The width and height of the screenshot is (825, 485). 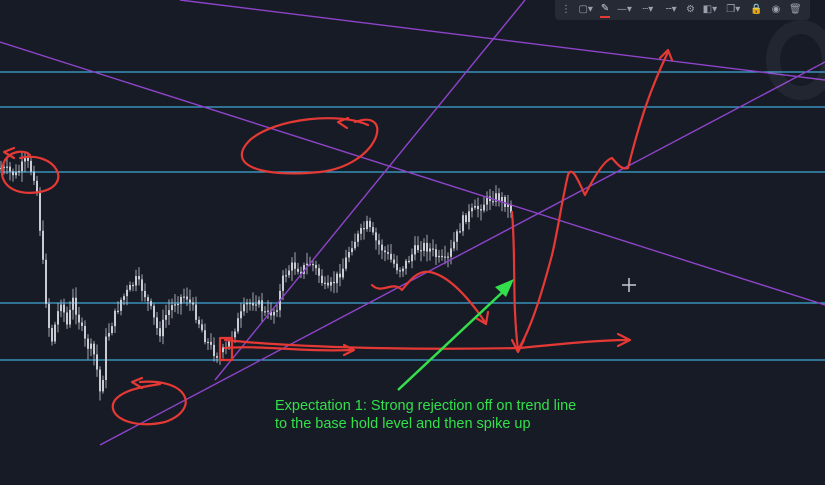 I want to click on horizontal-arrow-right, so click(x=426, y=344).